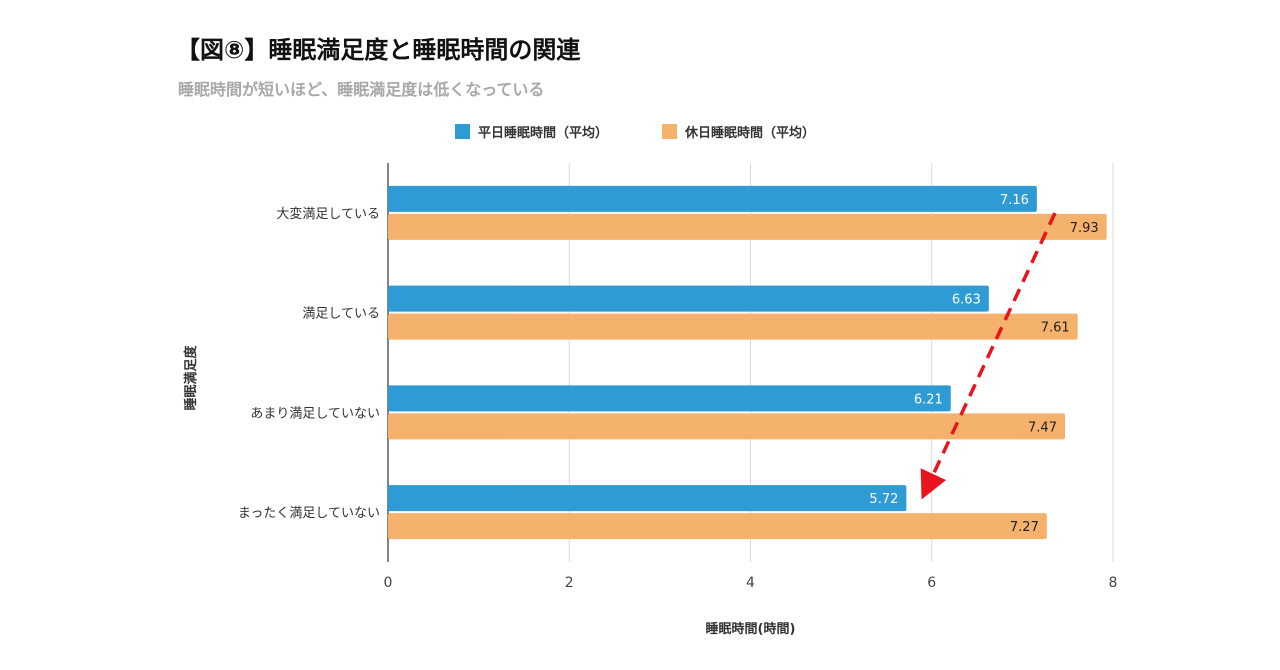 The width and height of the screenshot is (1280, 670). What do you see at coordinates (751, 629) in the screenshot?
I see `x-axis-title: 睡眠時間(時間)` at bounding box center [751, 629].